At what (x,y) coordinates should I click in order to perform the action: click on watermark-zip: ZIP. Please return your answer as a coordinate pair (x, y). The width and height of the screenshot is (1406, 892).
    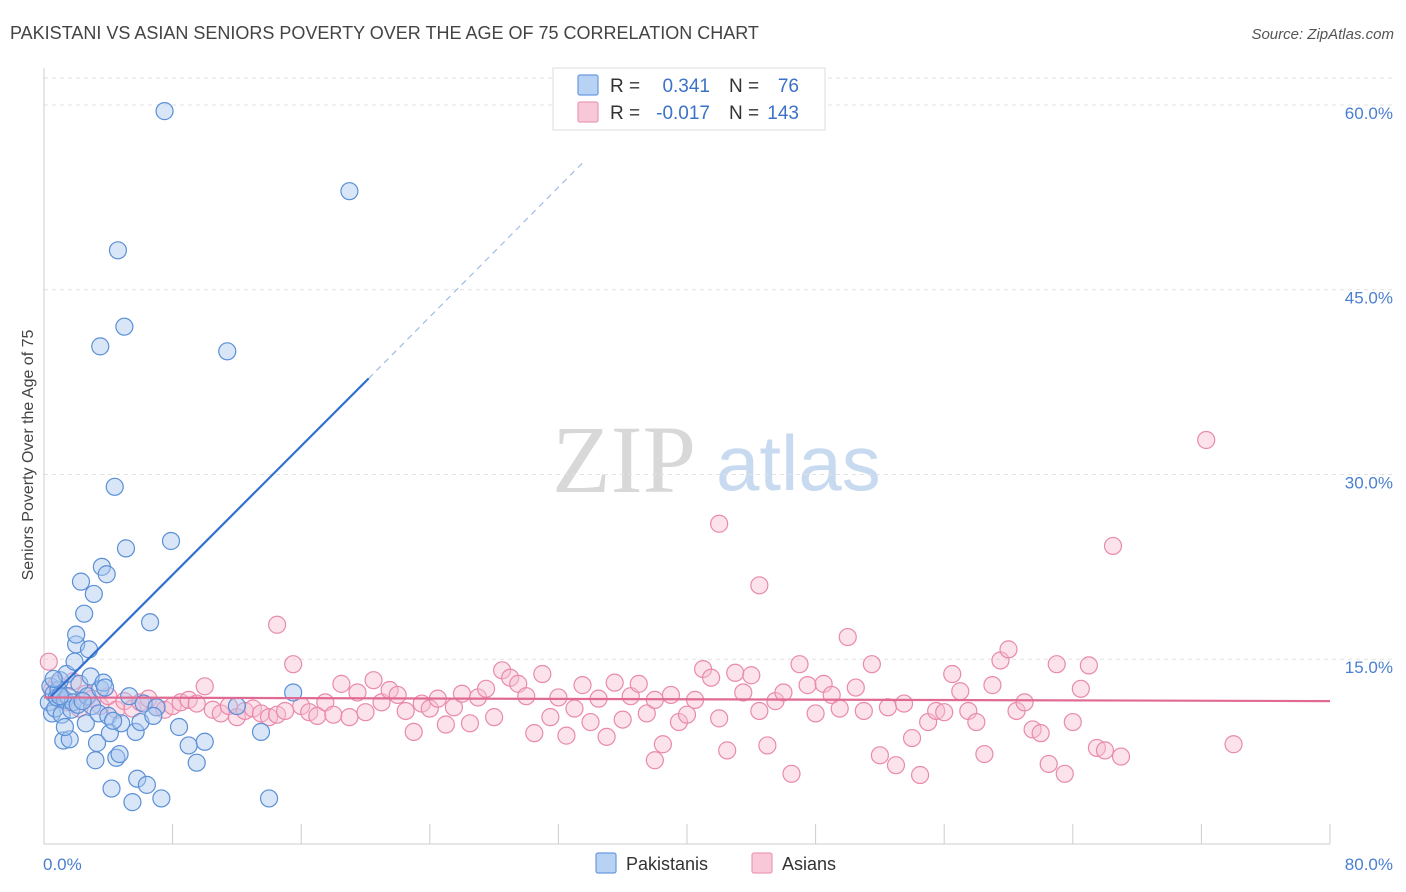
    Looking at the image, I should click on (624, 459).